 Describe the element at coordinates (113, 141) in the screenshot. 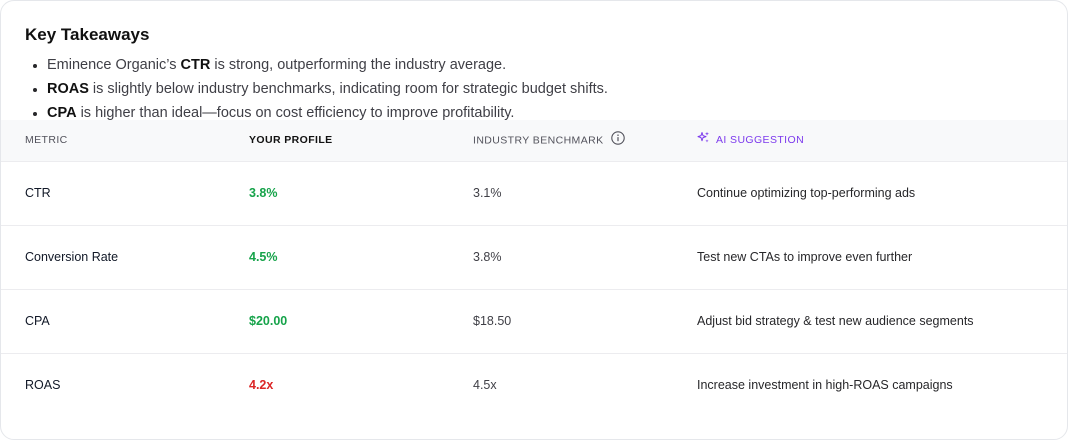

I see `header-metric: METRIC` at that location.